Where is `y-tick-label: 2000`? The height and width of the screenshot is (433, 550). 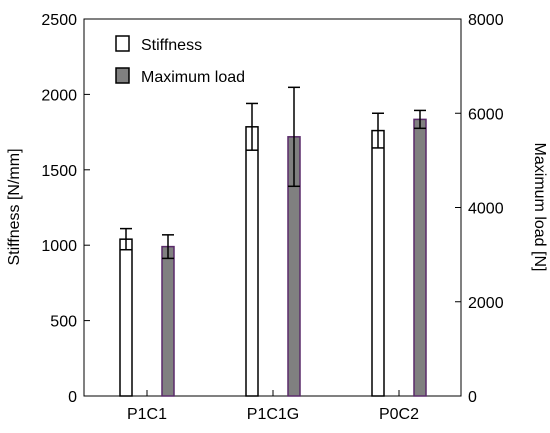 y-tick-label: 2000 is located at coordinates (59, 95).